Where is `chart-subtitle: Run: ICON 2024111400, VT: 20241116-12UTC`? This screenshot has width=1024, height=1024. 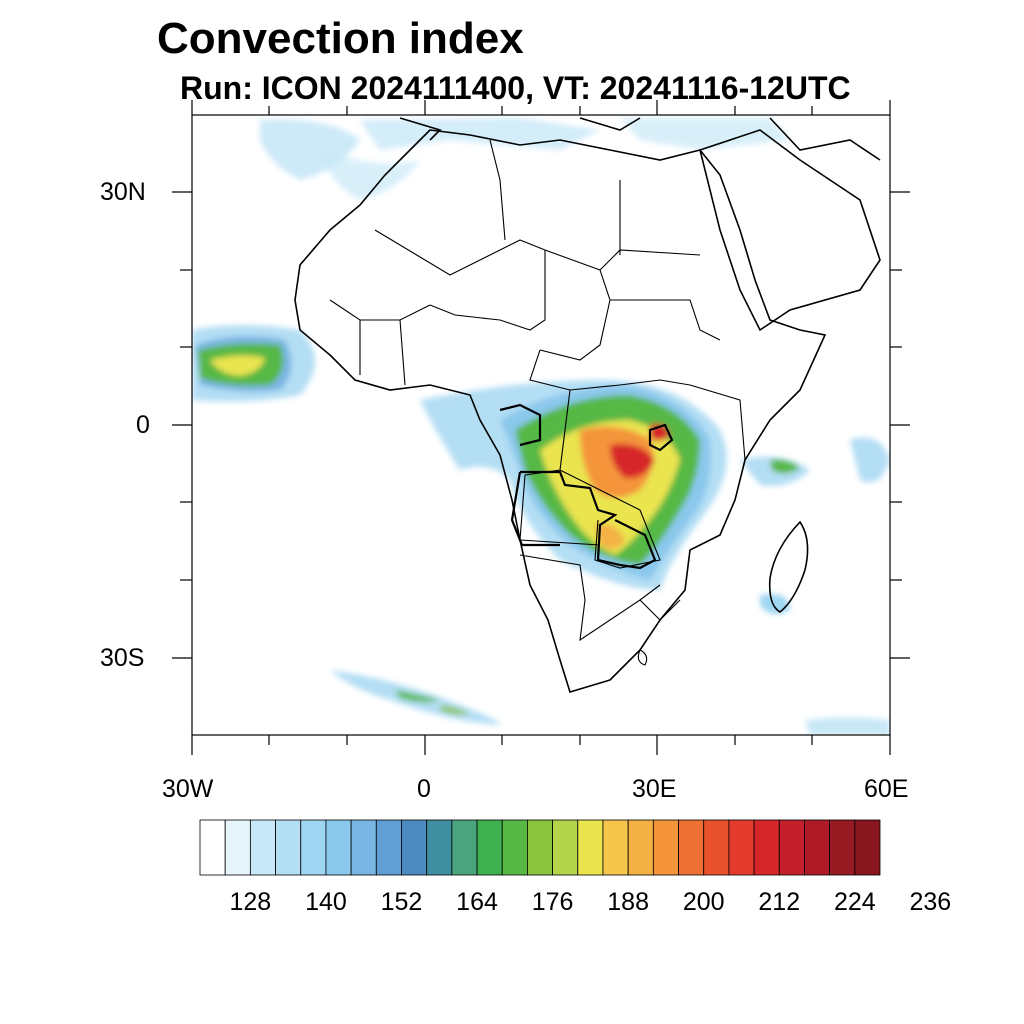 chart-subtitle: Run: ICON 2024111400, VT: 20241116-12UTC is located at coordinates (515, 88).